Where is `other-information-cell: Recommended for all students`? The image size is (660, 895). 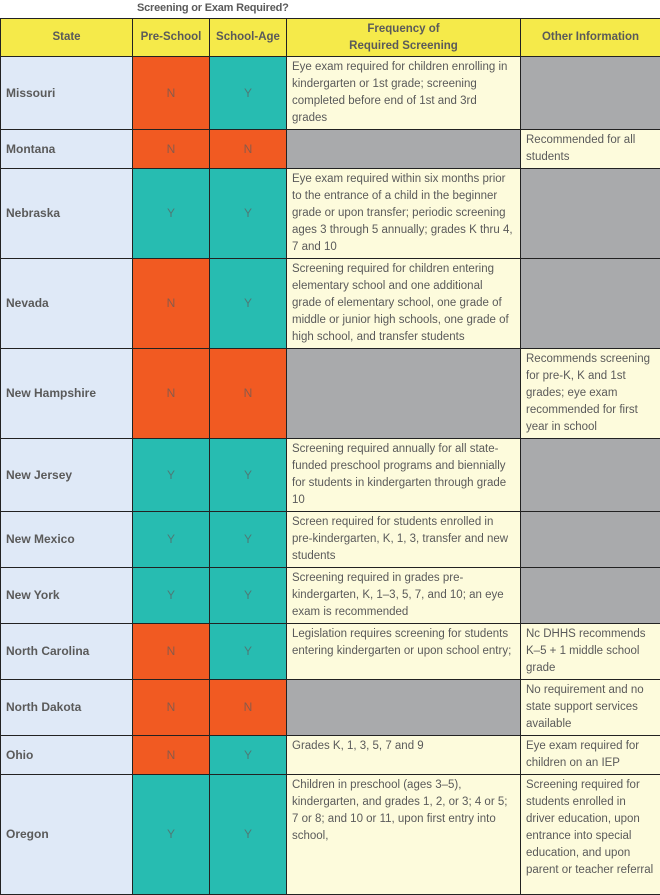 other-information-cell: Recommended for all students is located at coordinates (590, 149).